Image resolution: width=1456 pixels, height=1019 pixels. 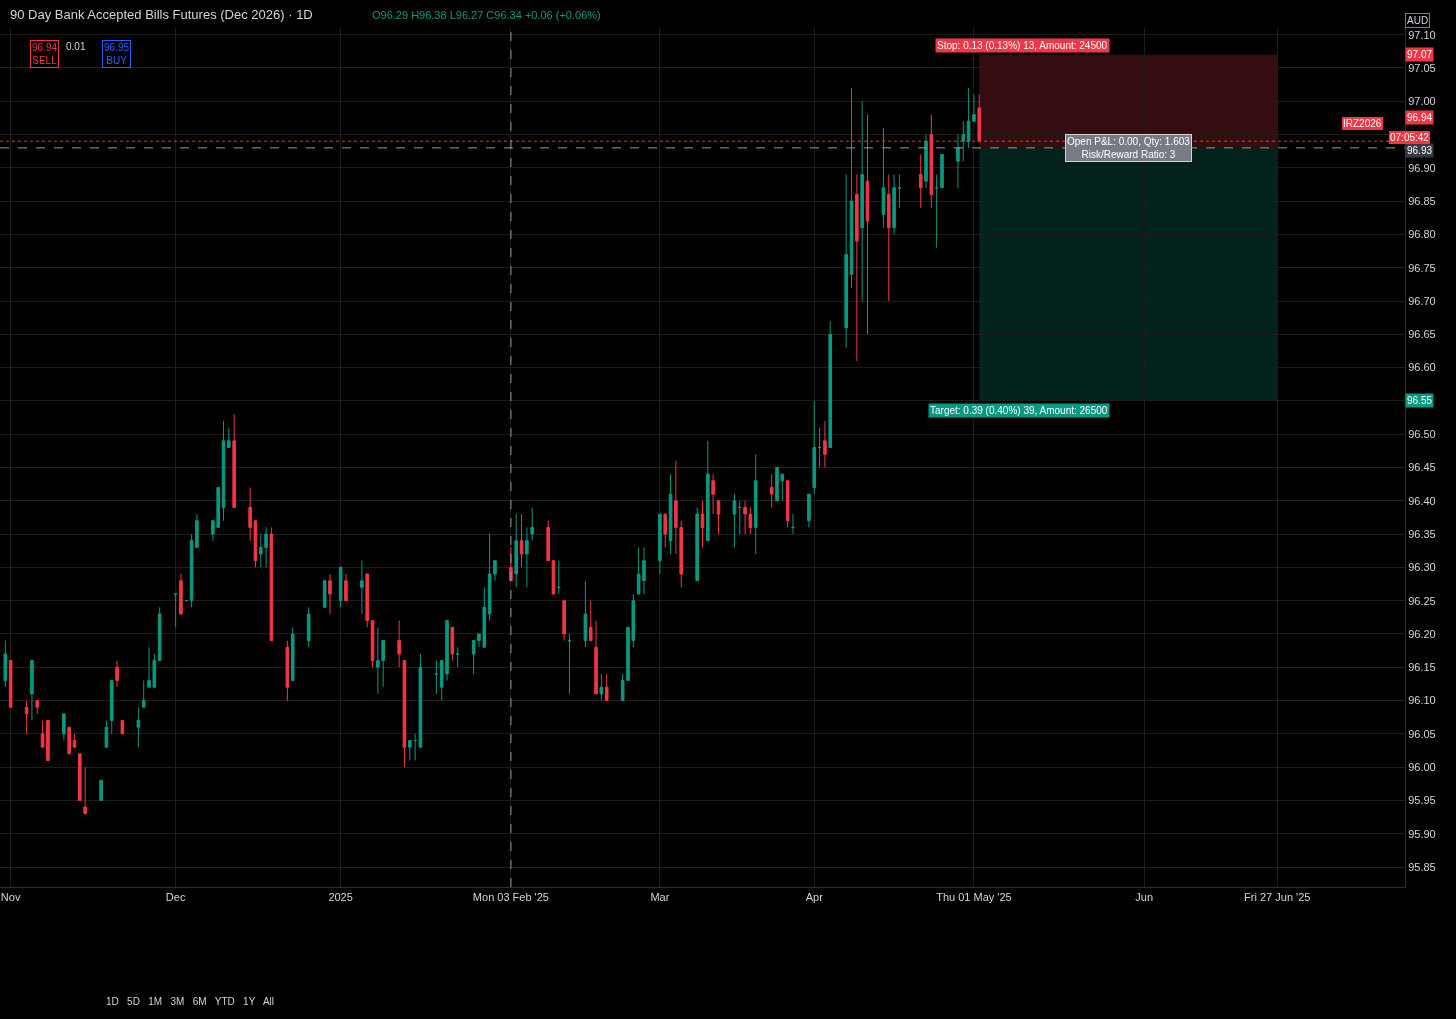 I want to click on y-tick-label: 96.30, so click(x=1422, y=567).